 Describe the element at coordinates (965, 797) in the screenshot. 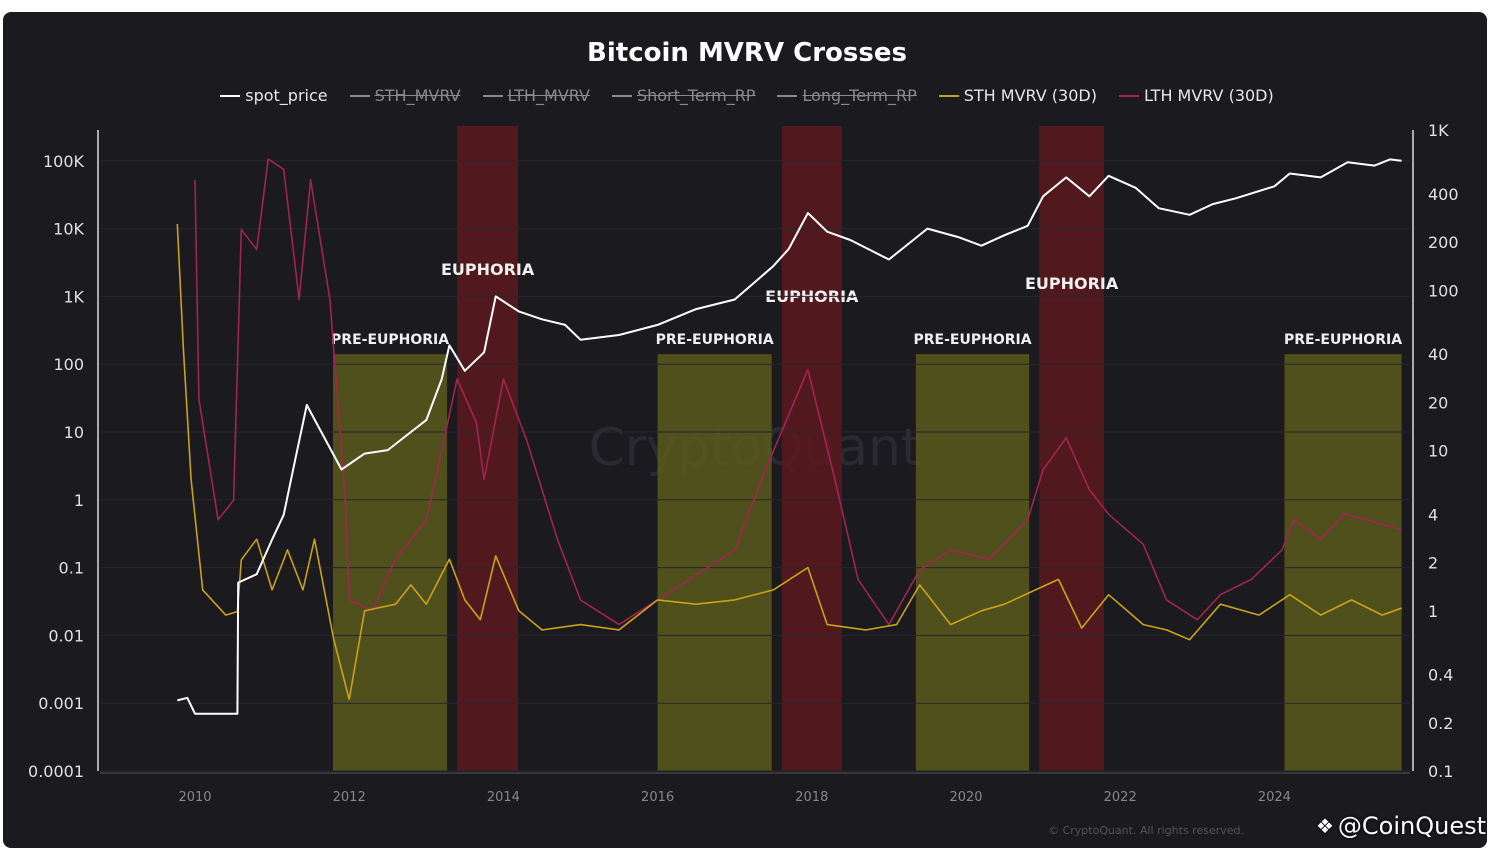

I see `x-tick-label: 2020` at that location.